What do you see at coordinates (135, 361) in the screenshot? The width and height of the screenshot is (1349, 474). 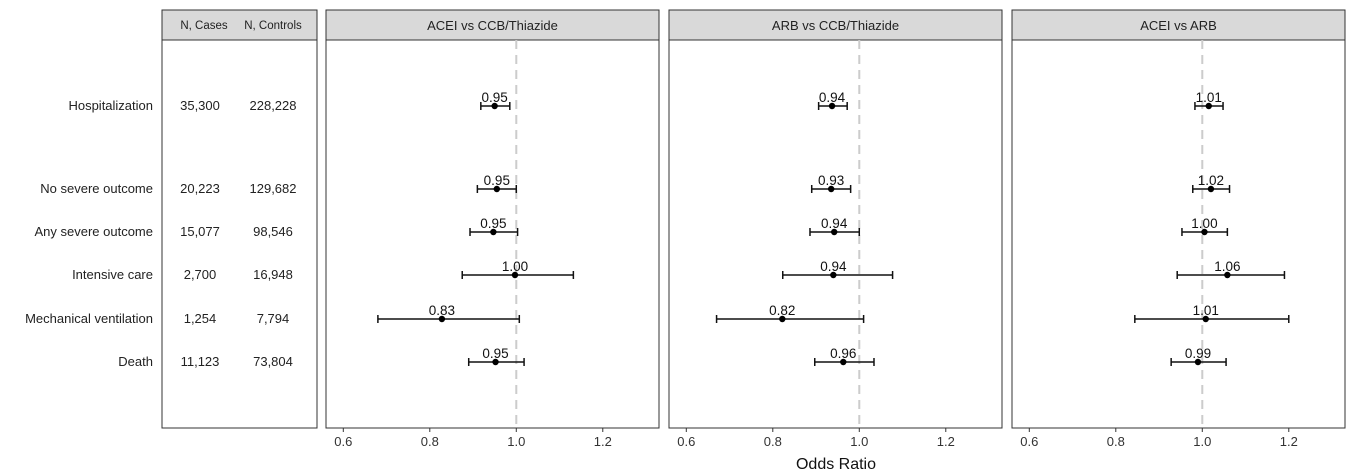 I see `row-label-death: Death` at bounding box center [135, 361].